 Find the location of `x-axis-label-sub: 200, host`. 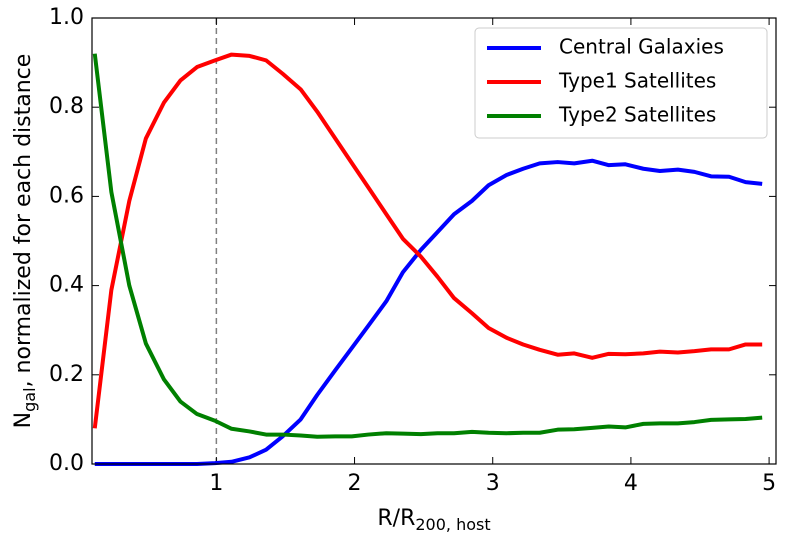

x-axis-label-sub: 200, host is located at coordinates (452, 524).